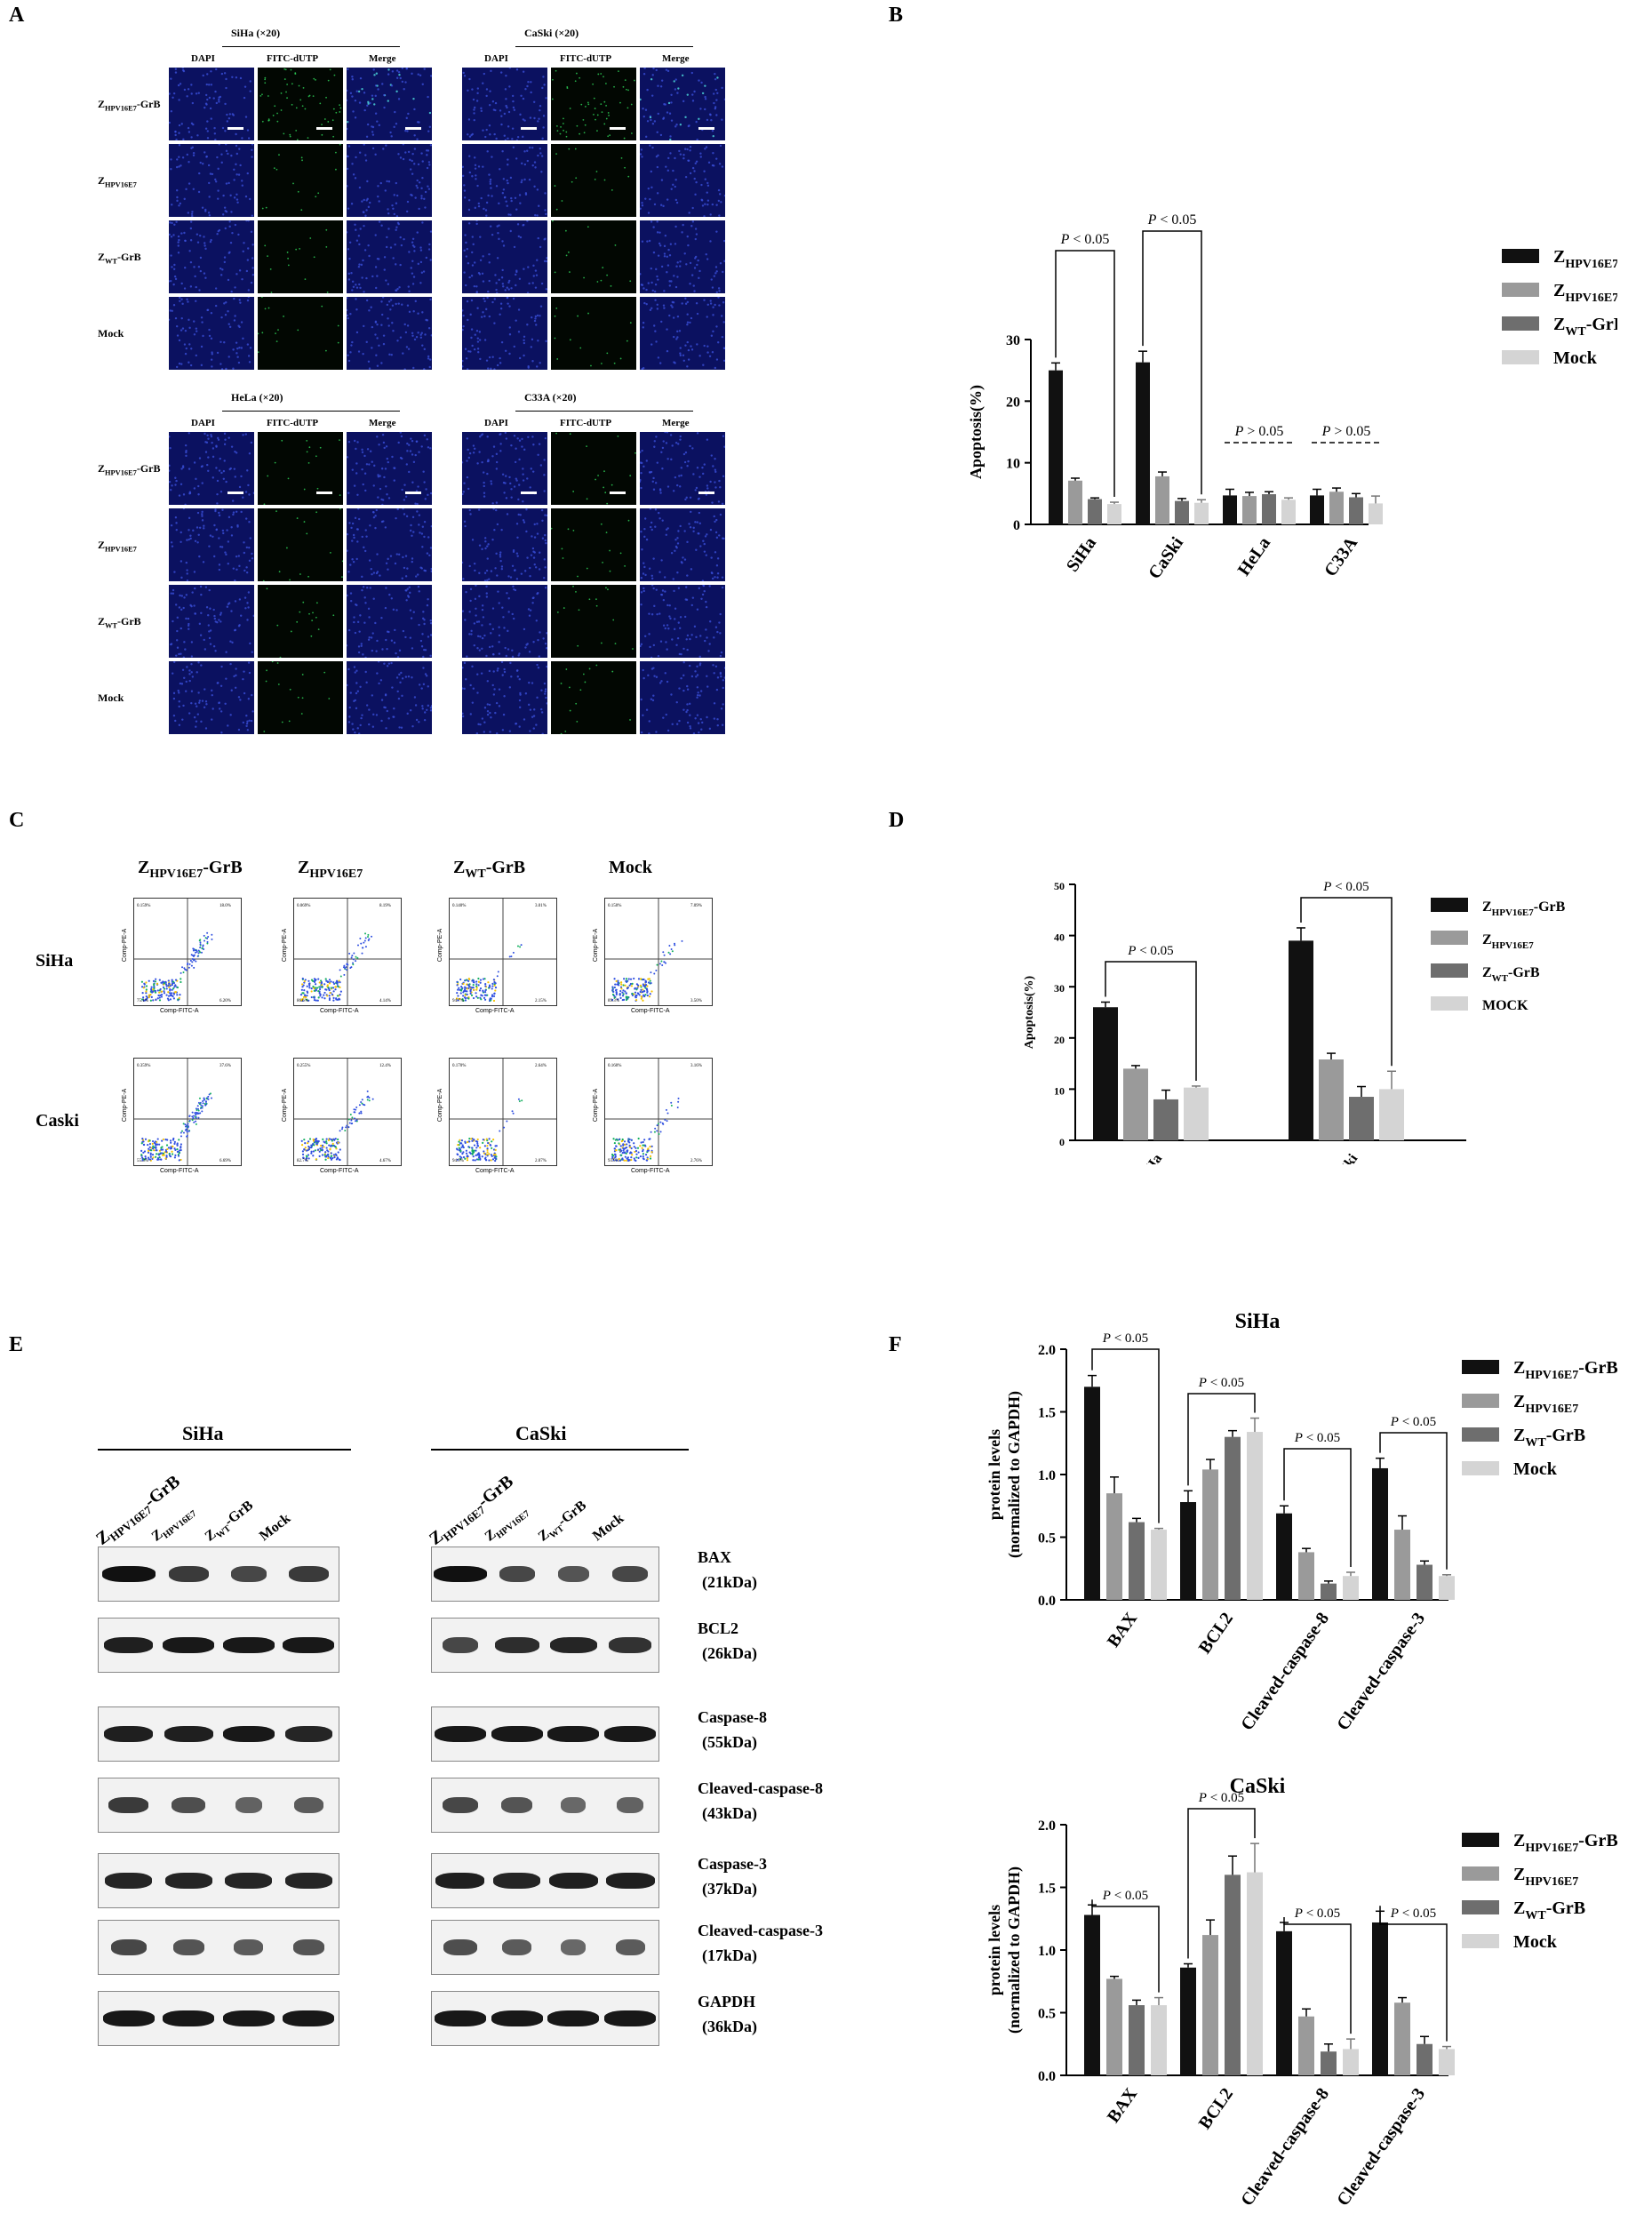  What do you see at coordinates (729, 1582) in the screenshot?
I see `protein-size: (21kDa)` at bounding box center [729, 1582].